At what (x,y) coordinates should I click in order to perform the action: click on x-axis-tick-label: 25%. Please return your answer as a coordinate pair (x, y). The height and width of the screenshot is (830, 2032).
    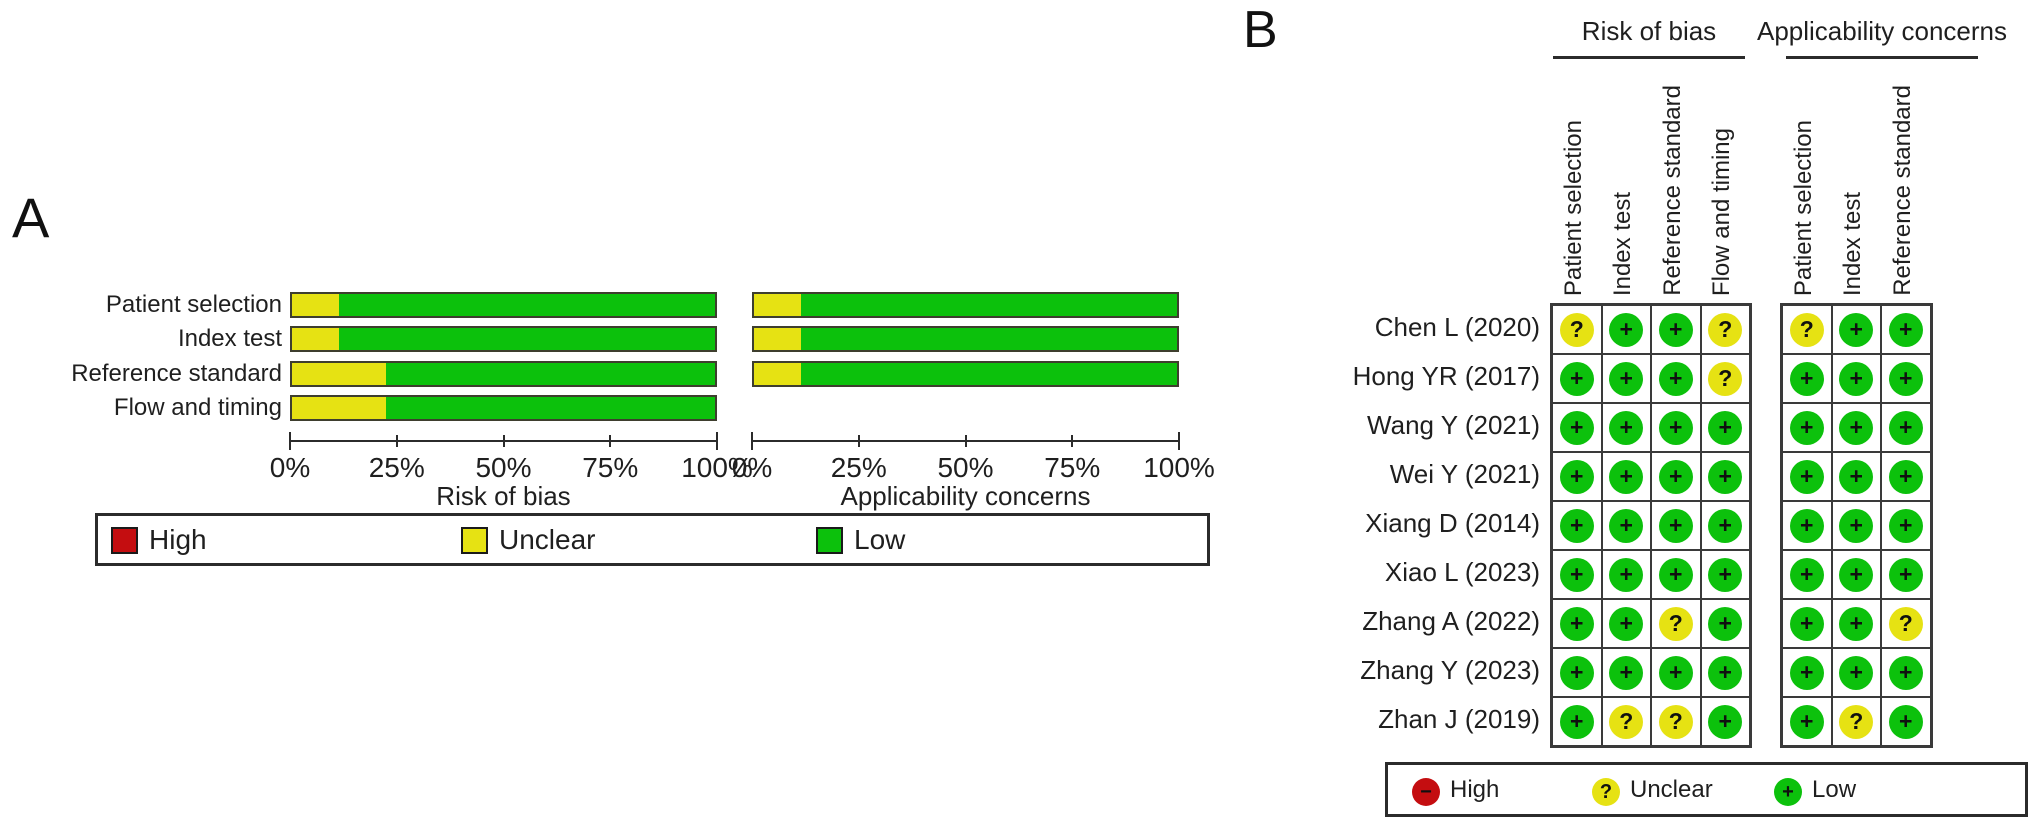
    Looking at the image, I should click on (858, 467).